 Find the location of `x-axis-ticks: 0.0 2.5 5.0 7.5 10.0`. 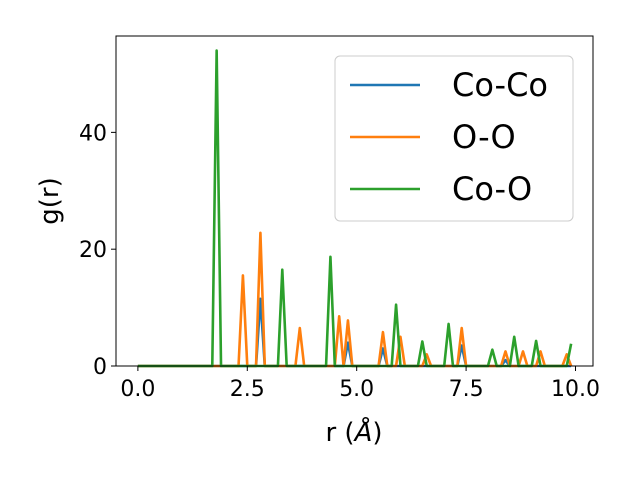

x-axis-ticks: 0.0 2.5 5.0 7.5 10.0 is located at coordinates (360, 384).